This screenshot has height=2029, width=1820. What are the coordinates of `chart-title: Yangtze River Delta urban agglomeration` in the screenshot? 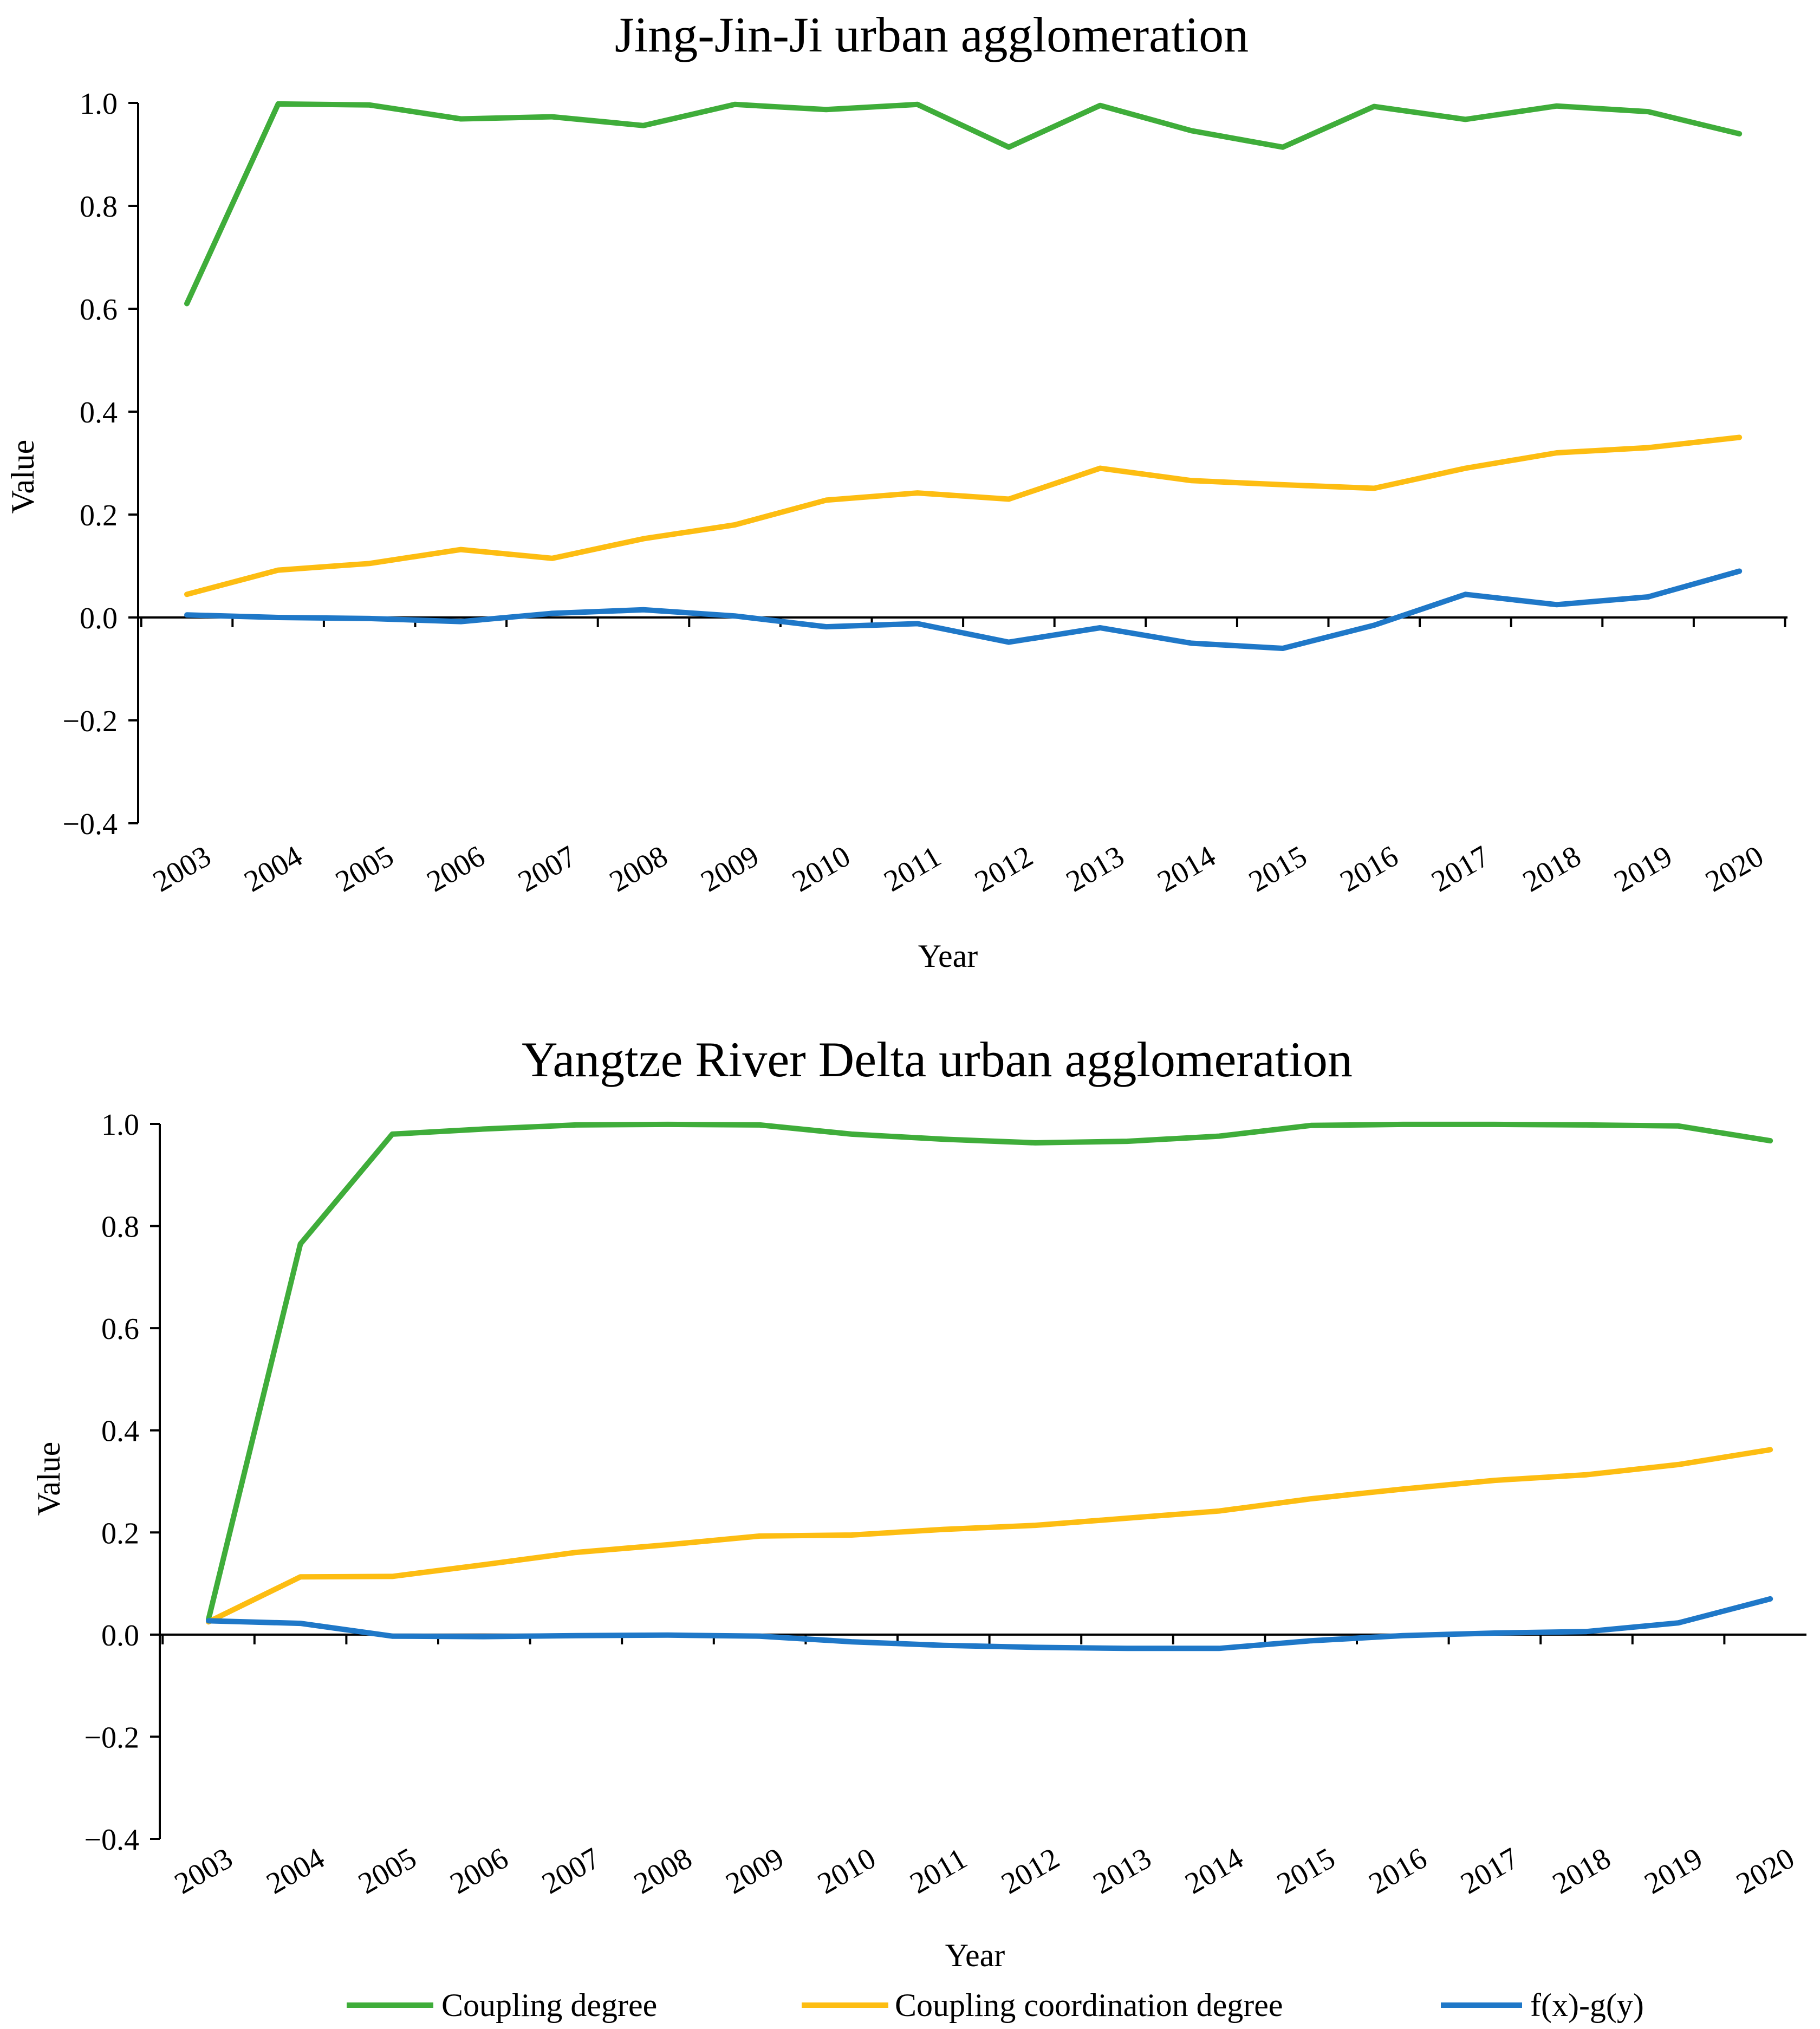 It's located at (937, 1059).